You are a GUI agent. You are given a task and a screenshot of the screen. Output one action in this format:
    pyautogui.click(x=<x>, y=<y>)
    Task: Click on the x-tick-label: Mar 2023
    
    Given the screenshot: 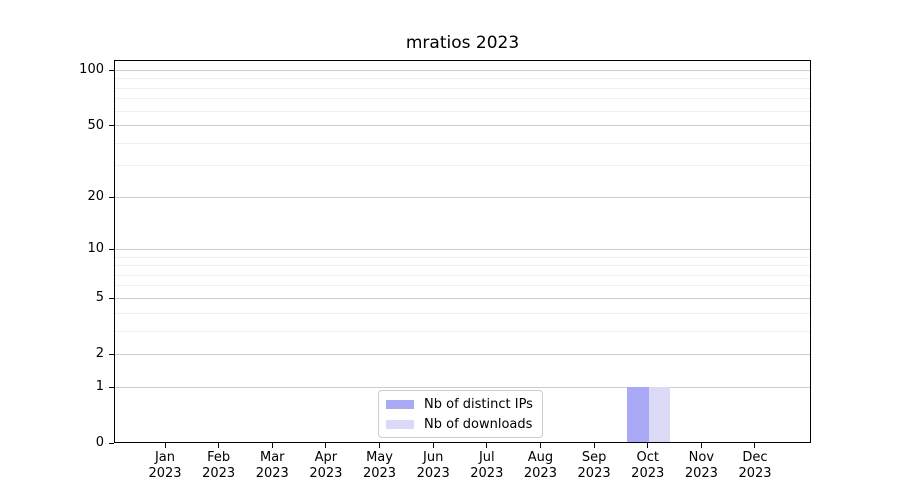 What is the action you would take?
    pyautogui.click(x=272, y=466)
    